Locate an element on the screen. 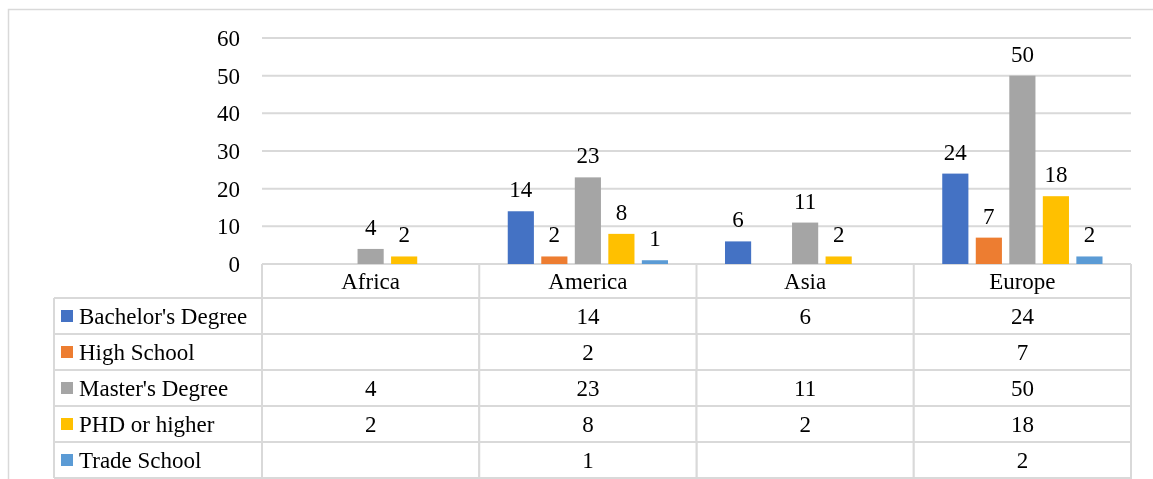 The width and height of the screenshot is (1153, 479). y-tick-label: 10 is located at coordinates (228, 227).